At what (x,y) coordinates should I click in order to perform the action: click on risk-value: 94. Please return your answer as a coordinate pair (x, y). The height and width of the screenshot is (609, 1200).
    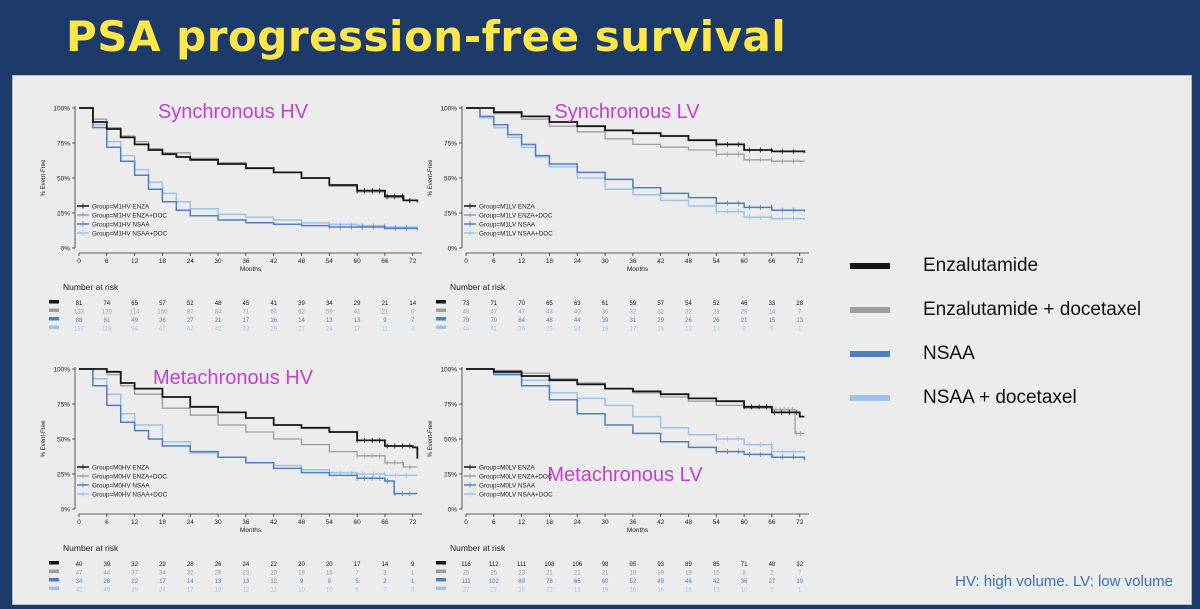
    Looking at the image, I should click on (134, 330).